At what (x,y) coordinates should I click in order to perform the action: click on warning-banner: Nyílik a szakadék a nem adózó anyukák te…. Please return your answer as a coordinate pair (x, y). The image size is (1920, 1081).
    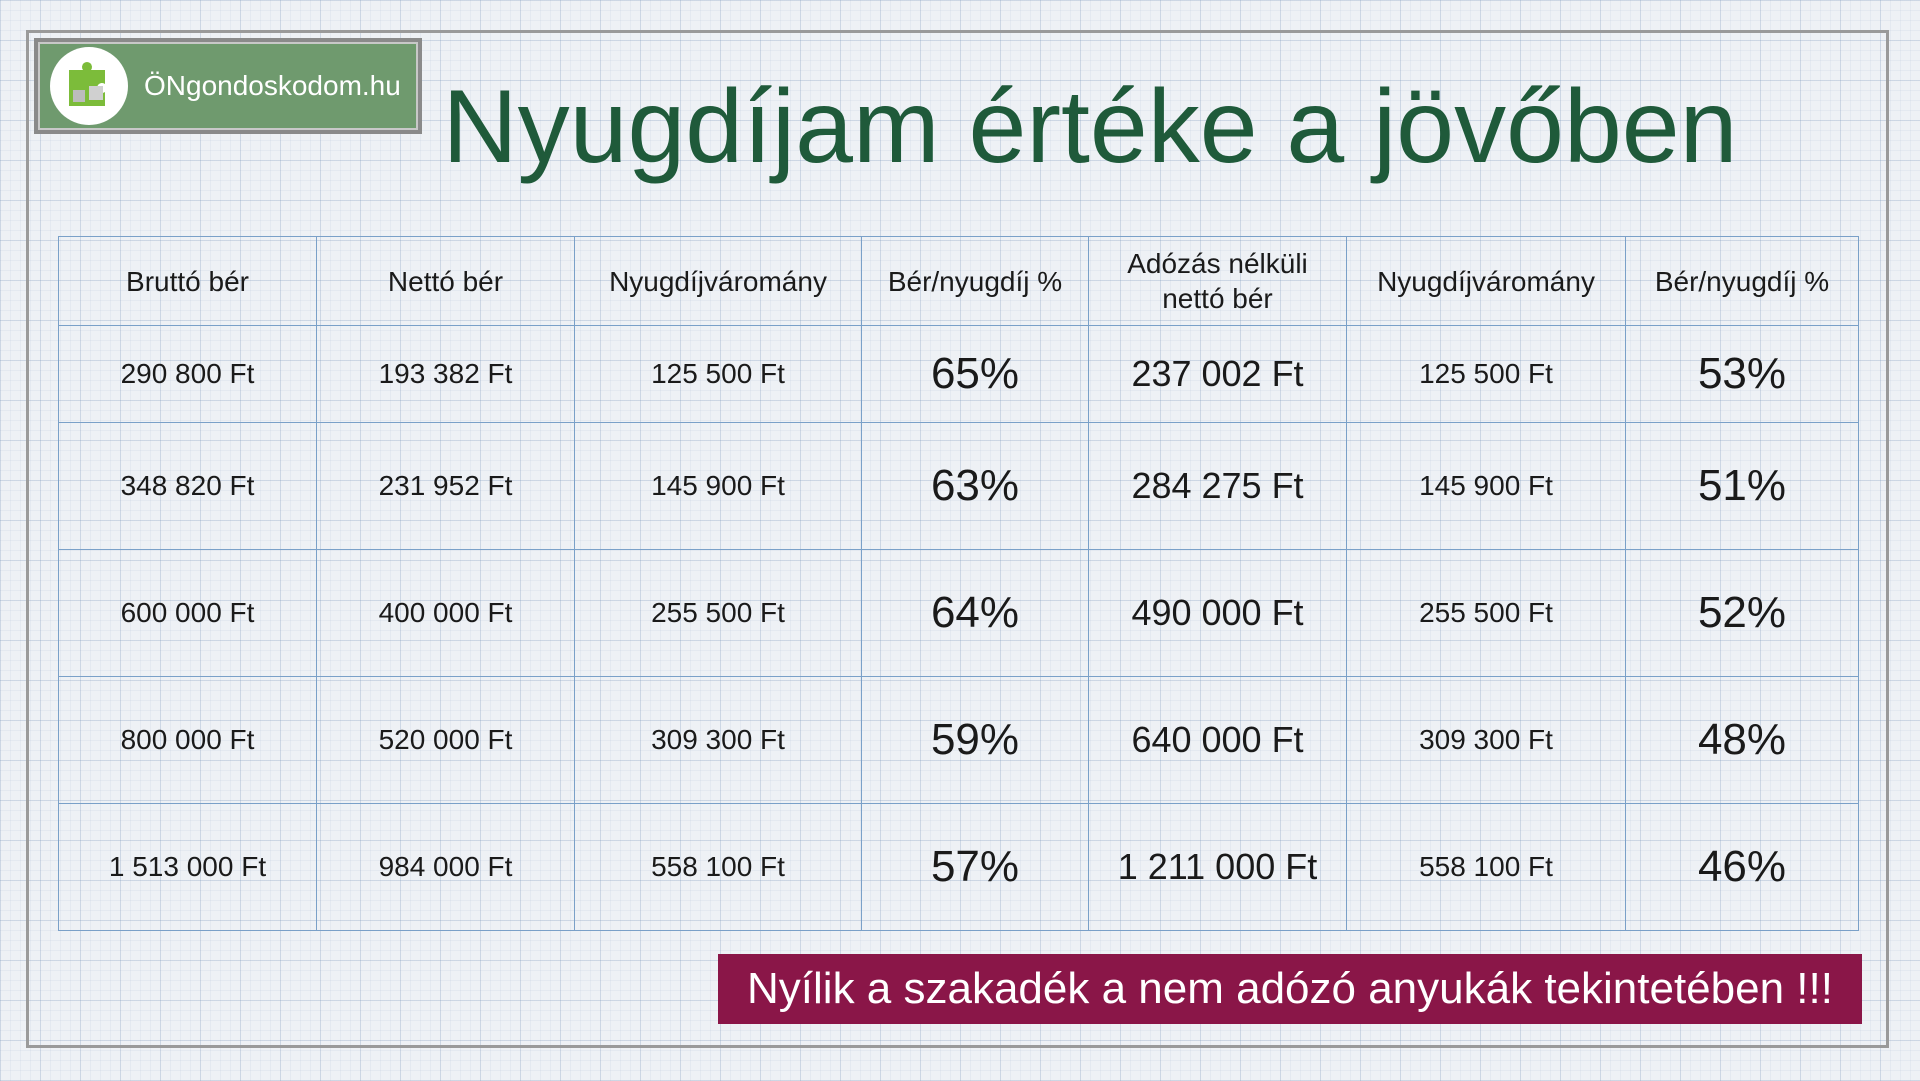
    Looking at the image, I should click on (1290, 989).